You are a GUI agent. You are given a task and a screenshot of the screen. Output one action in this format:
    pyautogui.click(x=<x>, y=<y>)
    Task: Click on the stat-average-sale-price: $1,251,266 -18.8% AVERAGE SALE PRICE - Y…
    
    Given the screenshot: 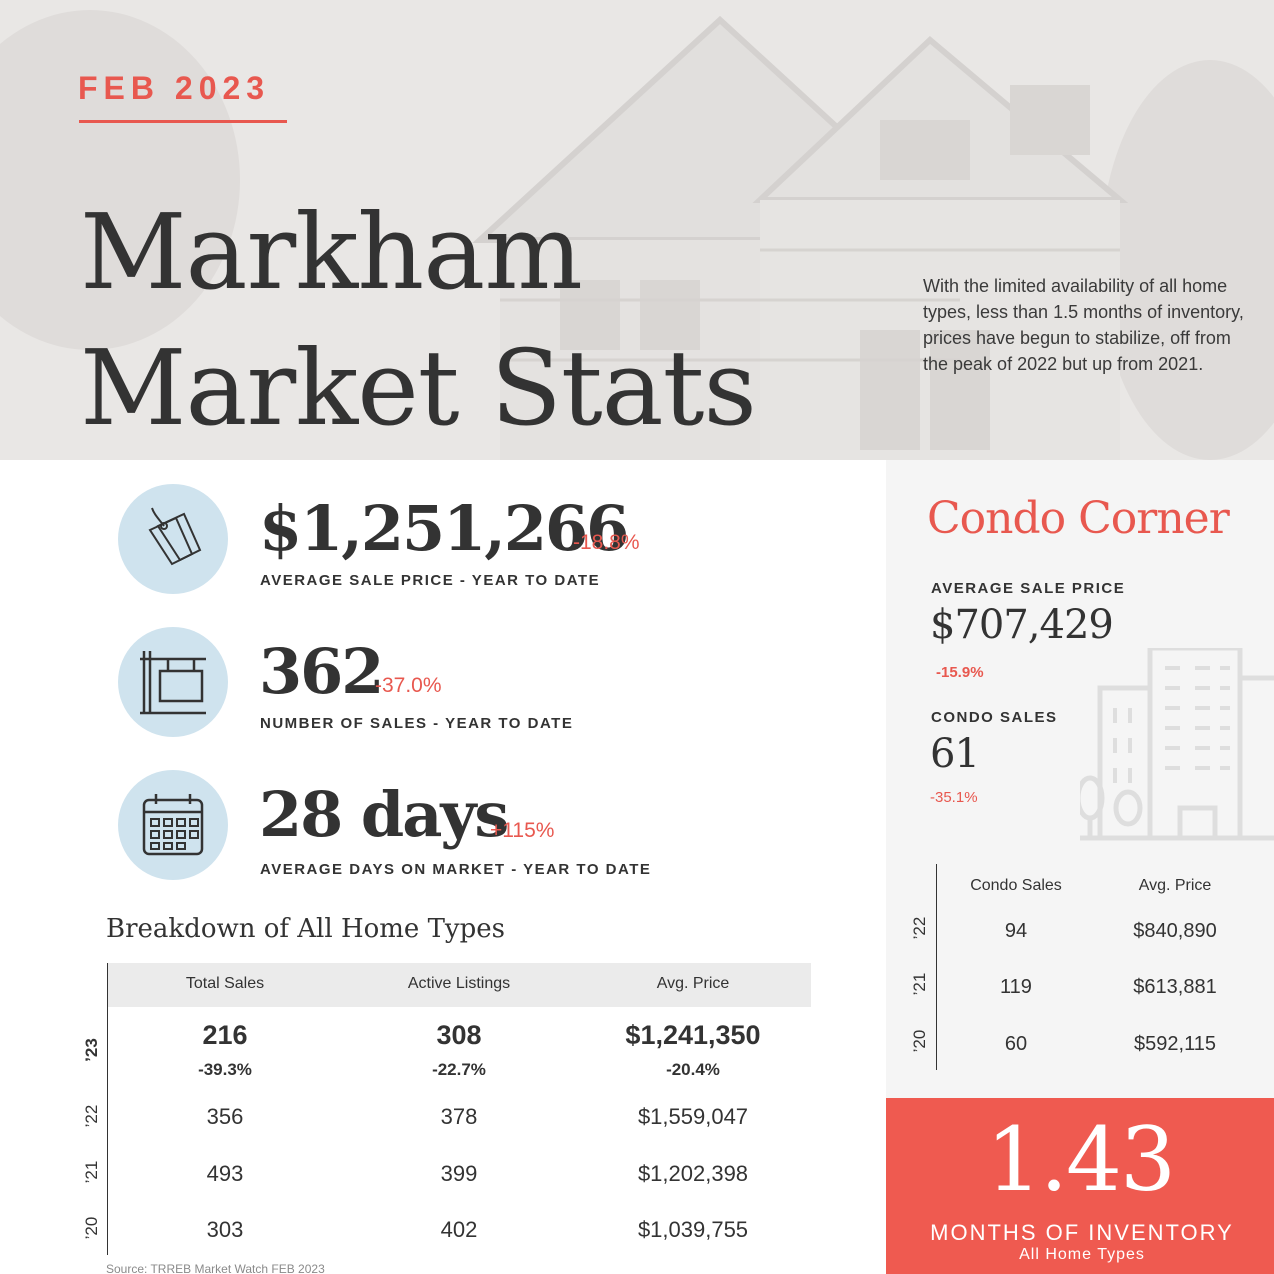 What is the action you would take?
    pyautogui.click(x=478, y=540)
    